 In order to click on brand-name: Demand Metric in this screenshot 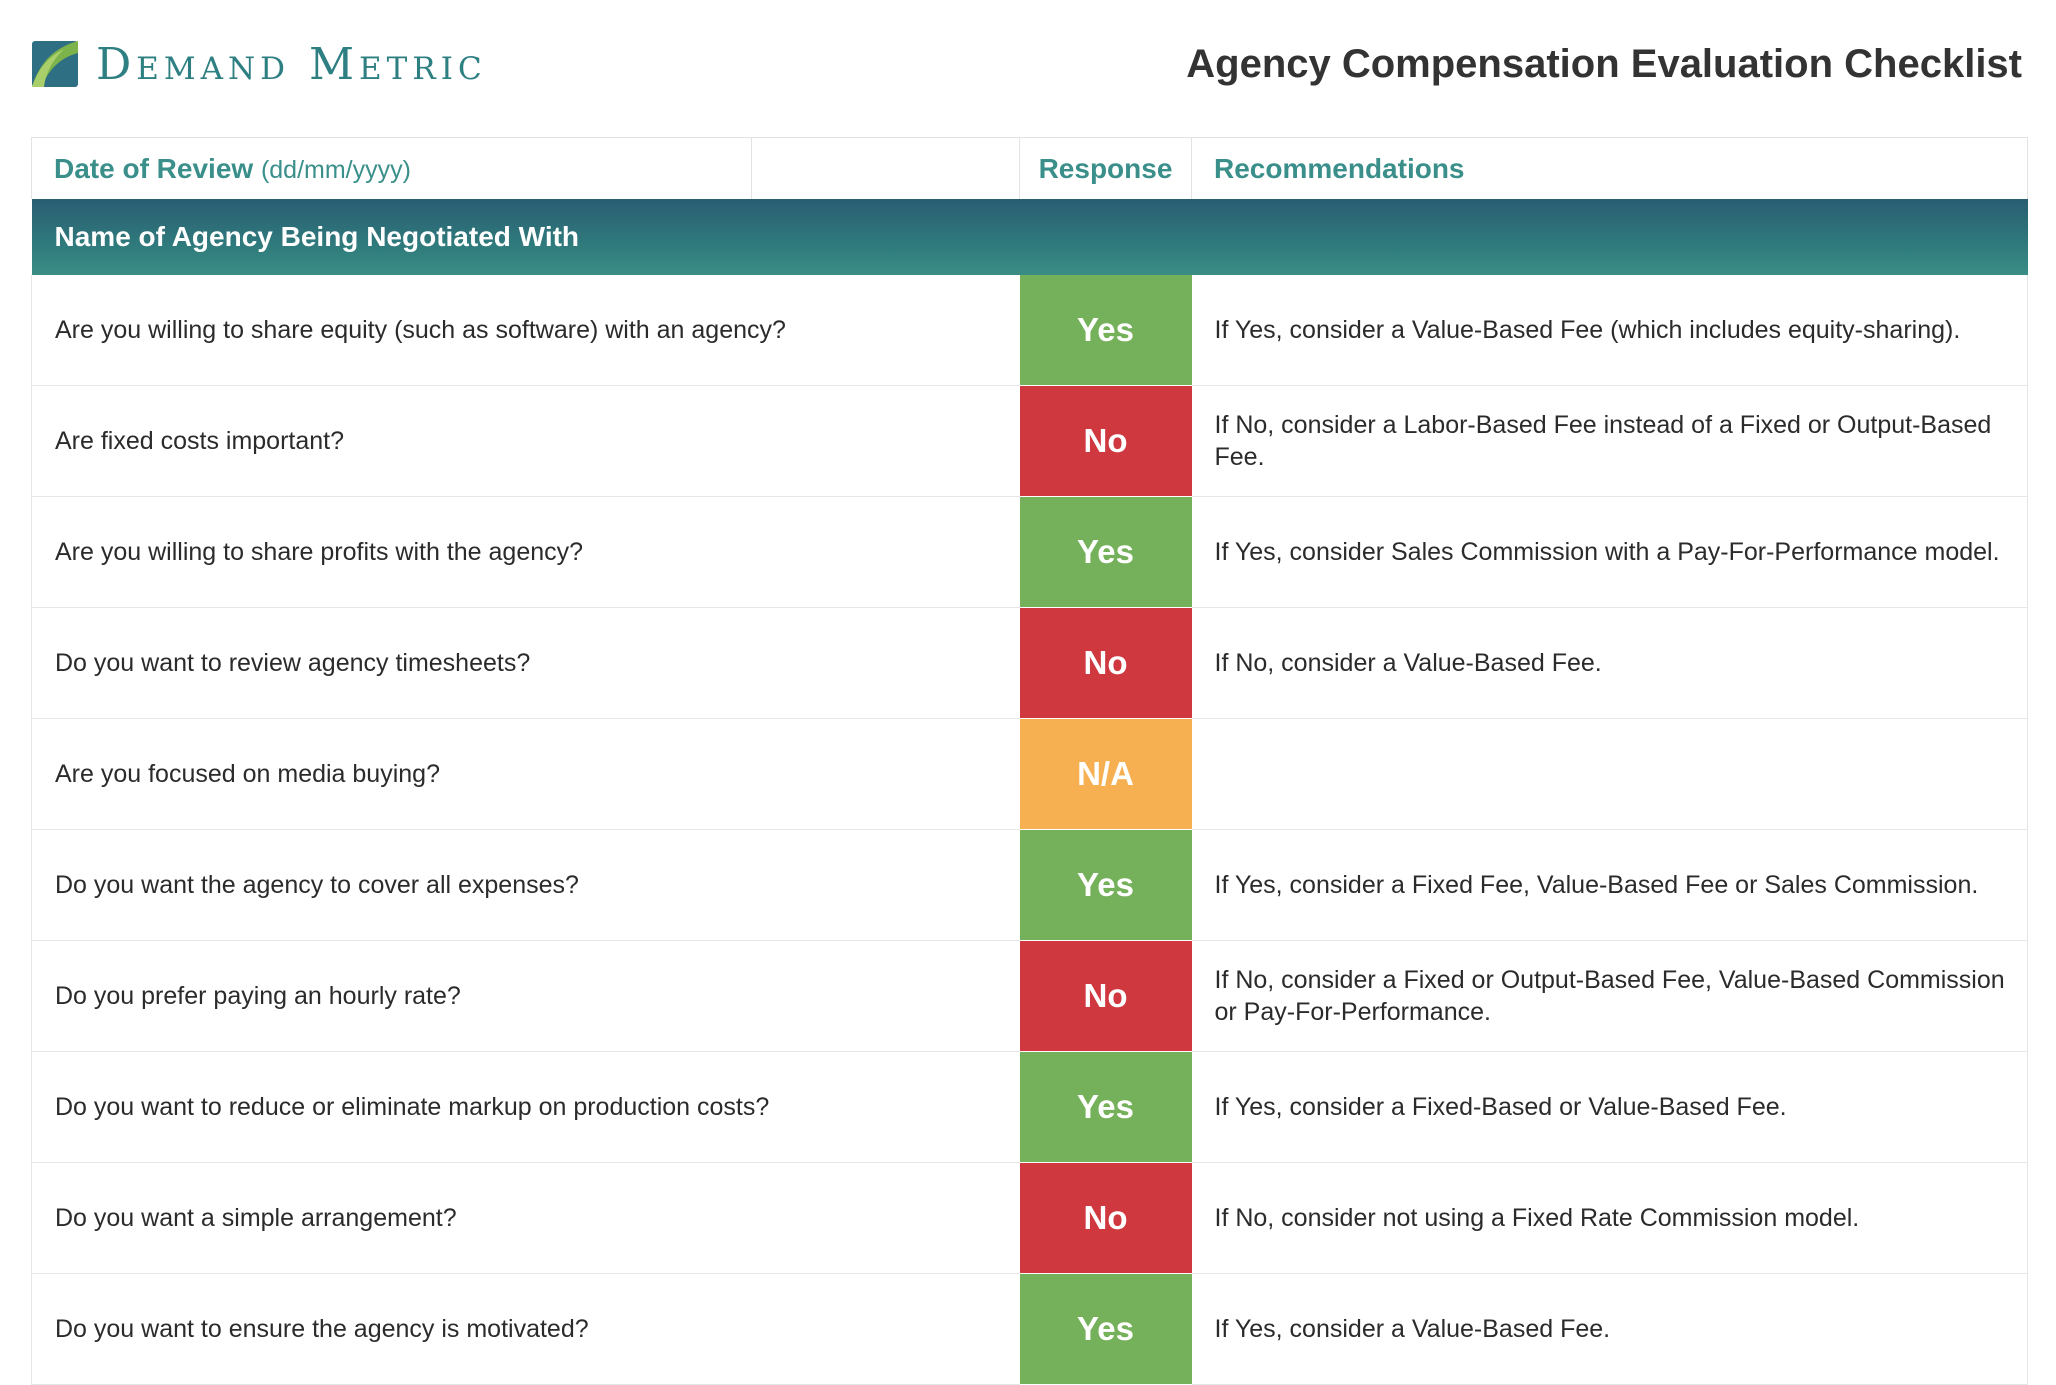, I will do `click(291, 64)`.